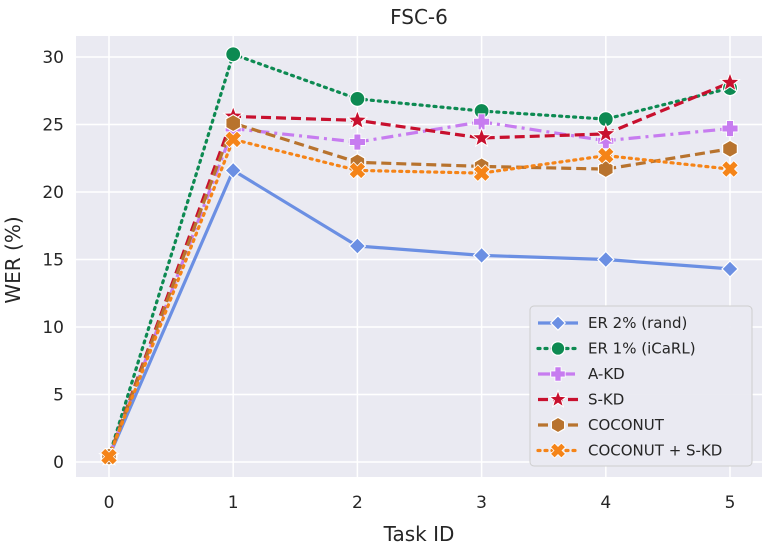 The height and width of the screenshot is (546, 762). What do you see at coordinates (58, 463) in the screenshot?
I see `y-tick-label: 0` at bounding box center [58, 463].